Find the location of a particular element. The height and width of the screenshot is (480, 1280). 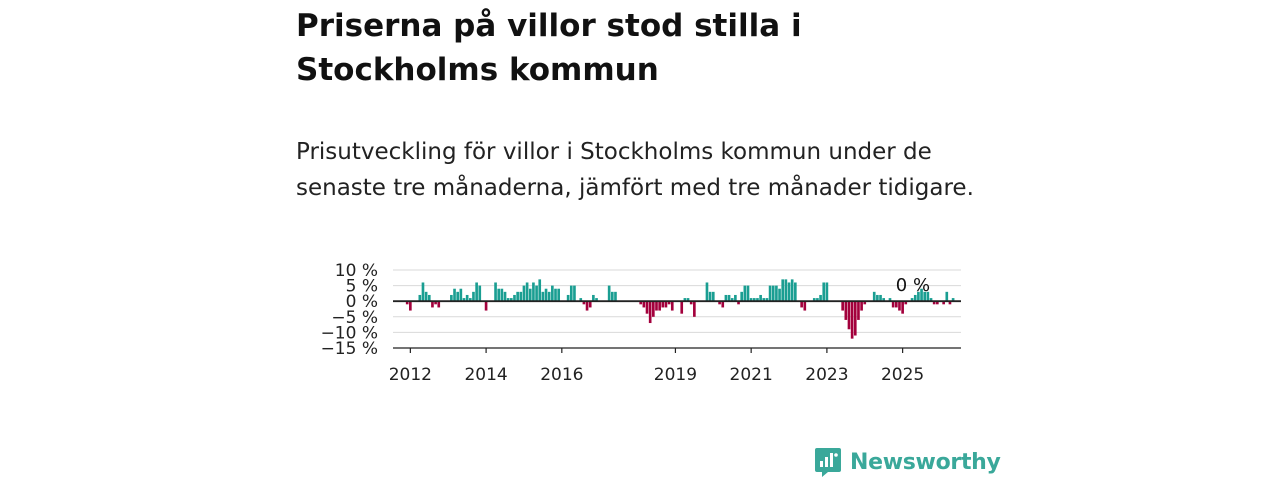

x-tick-label: 2019 is located at coordinates (675, 375).